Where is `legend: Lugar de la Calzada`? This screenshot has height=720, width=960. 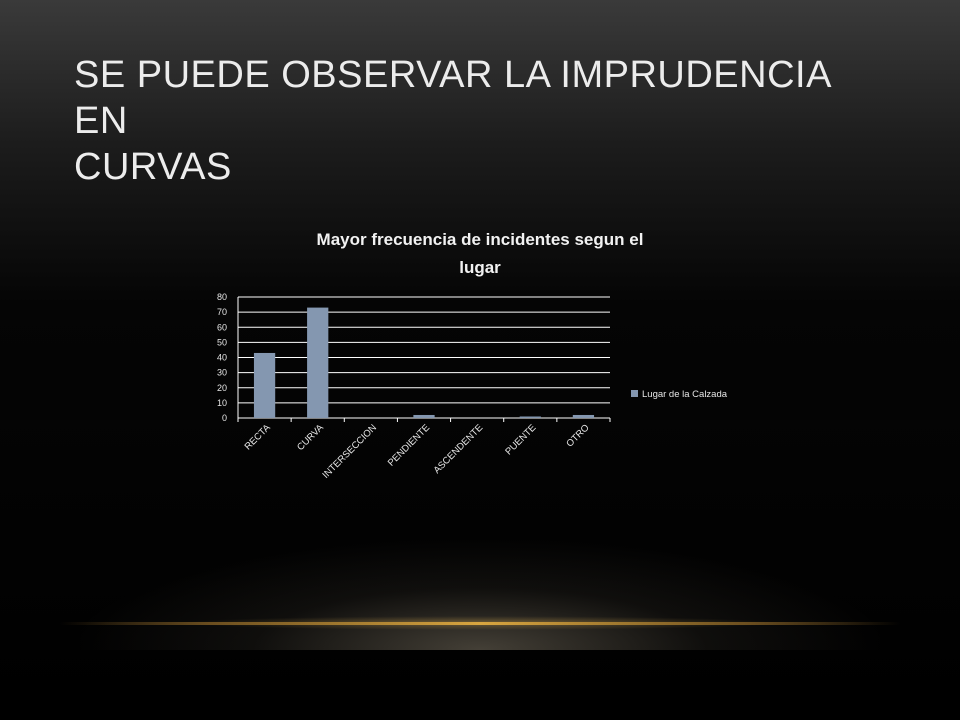 legend: Lugar de la Calzada is located at coordinates (679, 394).